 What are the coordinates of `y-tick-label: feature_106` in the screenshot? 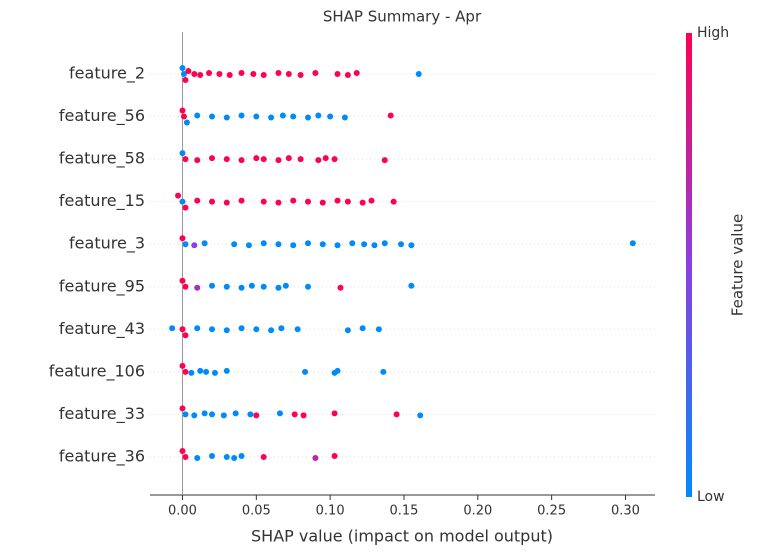 It's located at (97, 371).